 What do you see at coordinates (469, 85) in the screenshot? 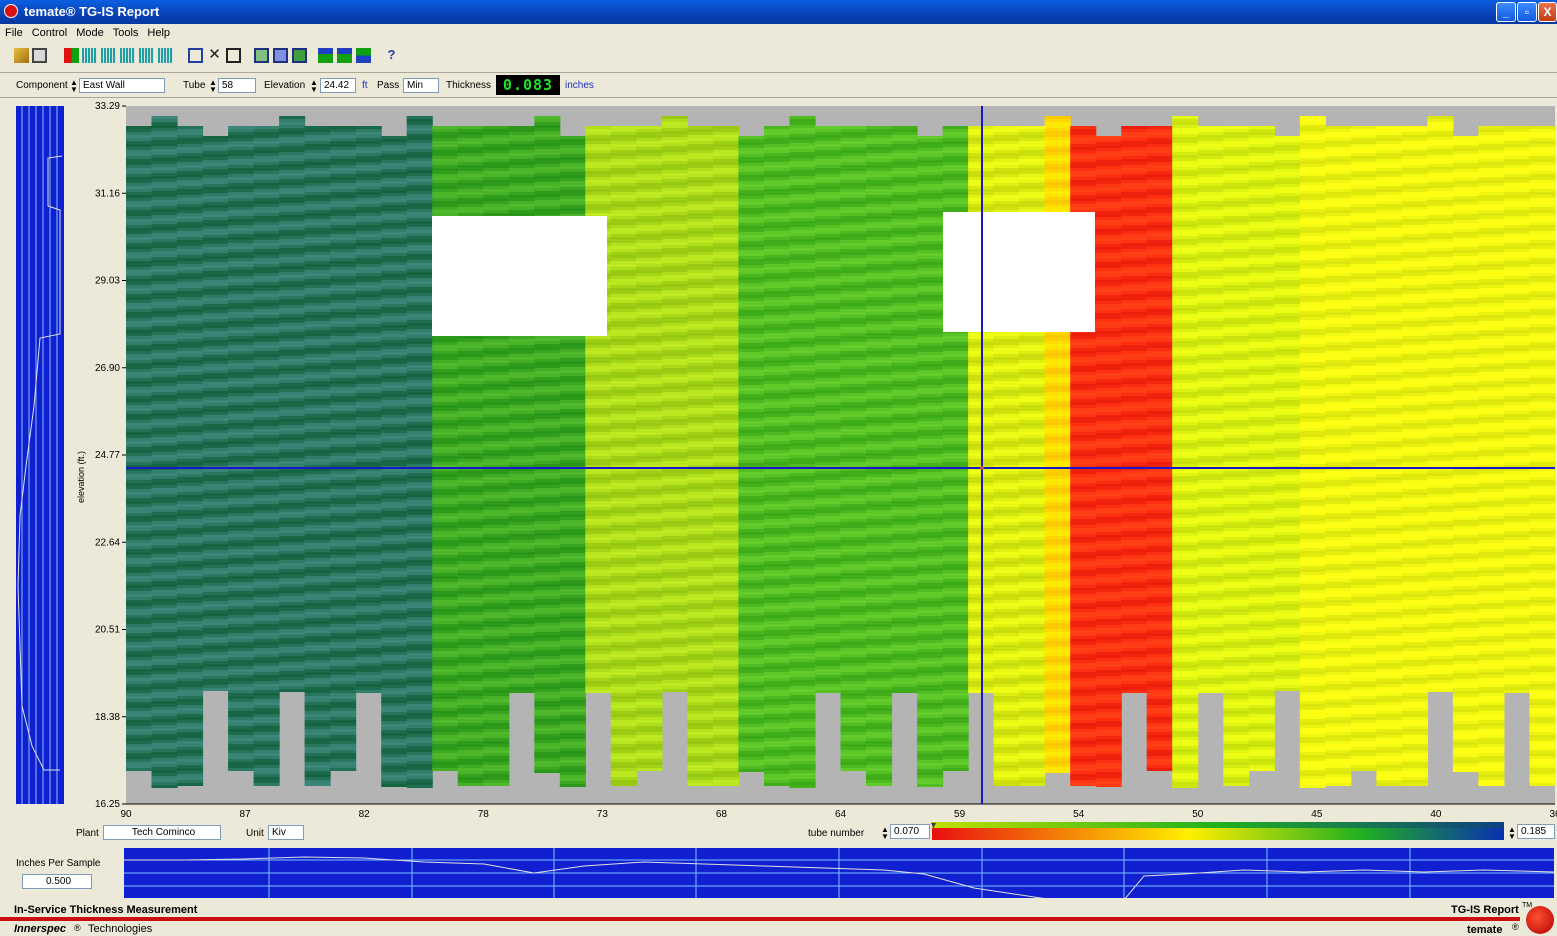
I see `thickness-label: Thickness` at bounding box center [469, 85].